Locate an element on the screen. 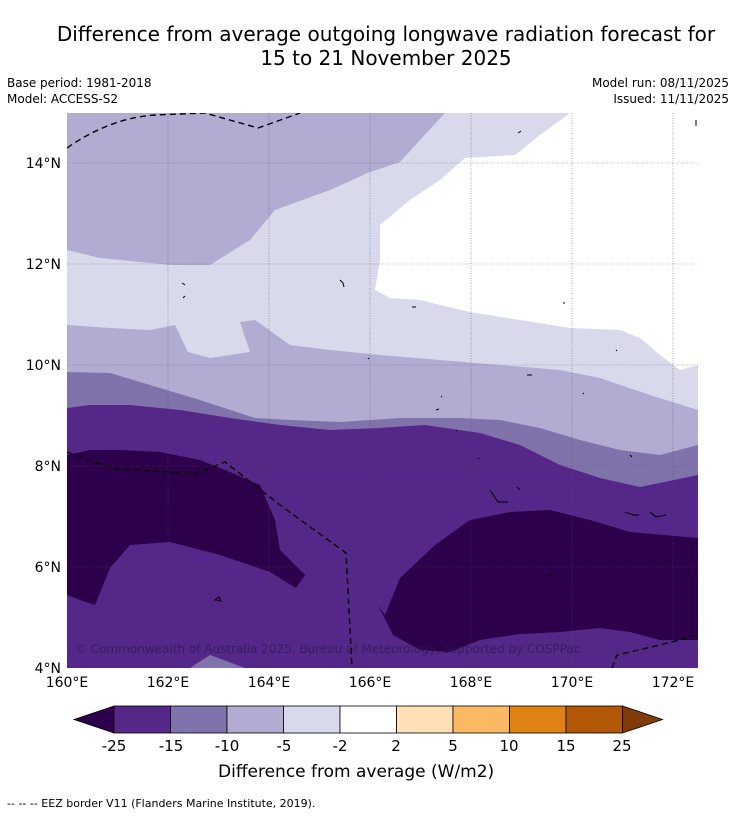 This screenshot has height=816, width=736. contour-near-average is located at coordinates (536, 241).